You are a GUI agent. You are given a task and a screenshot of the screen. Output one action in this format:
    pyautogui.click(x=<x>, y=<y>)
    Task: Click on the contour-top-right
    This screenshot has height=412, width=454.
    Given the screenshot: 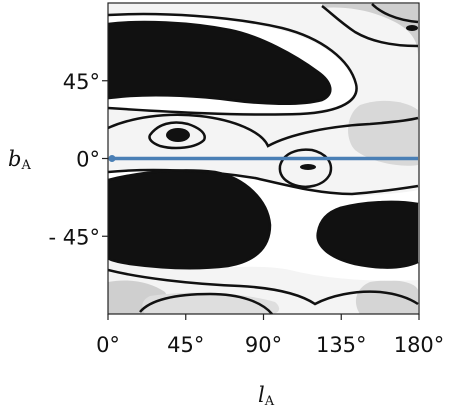 What is the action you would take?
    pyautogui.click(x=370, y=26)
    